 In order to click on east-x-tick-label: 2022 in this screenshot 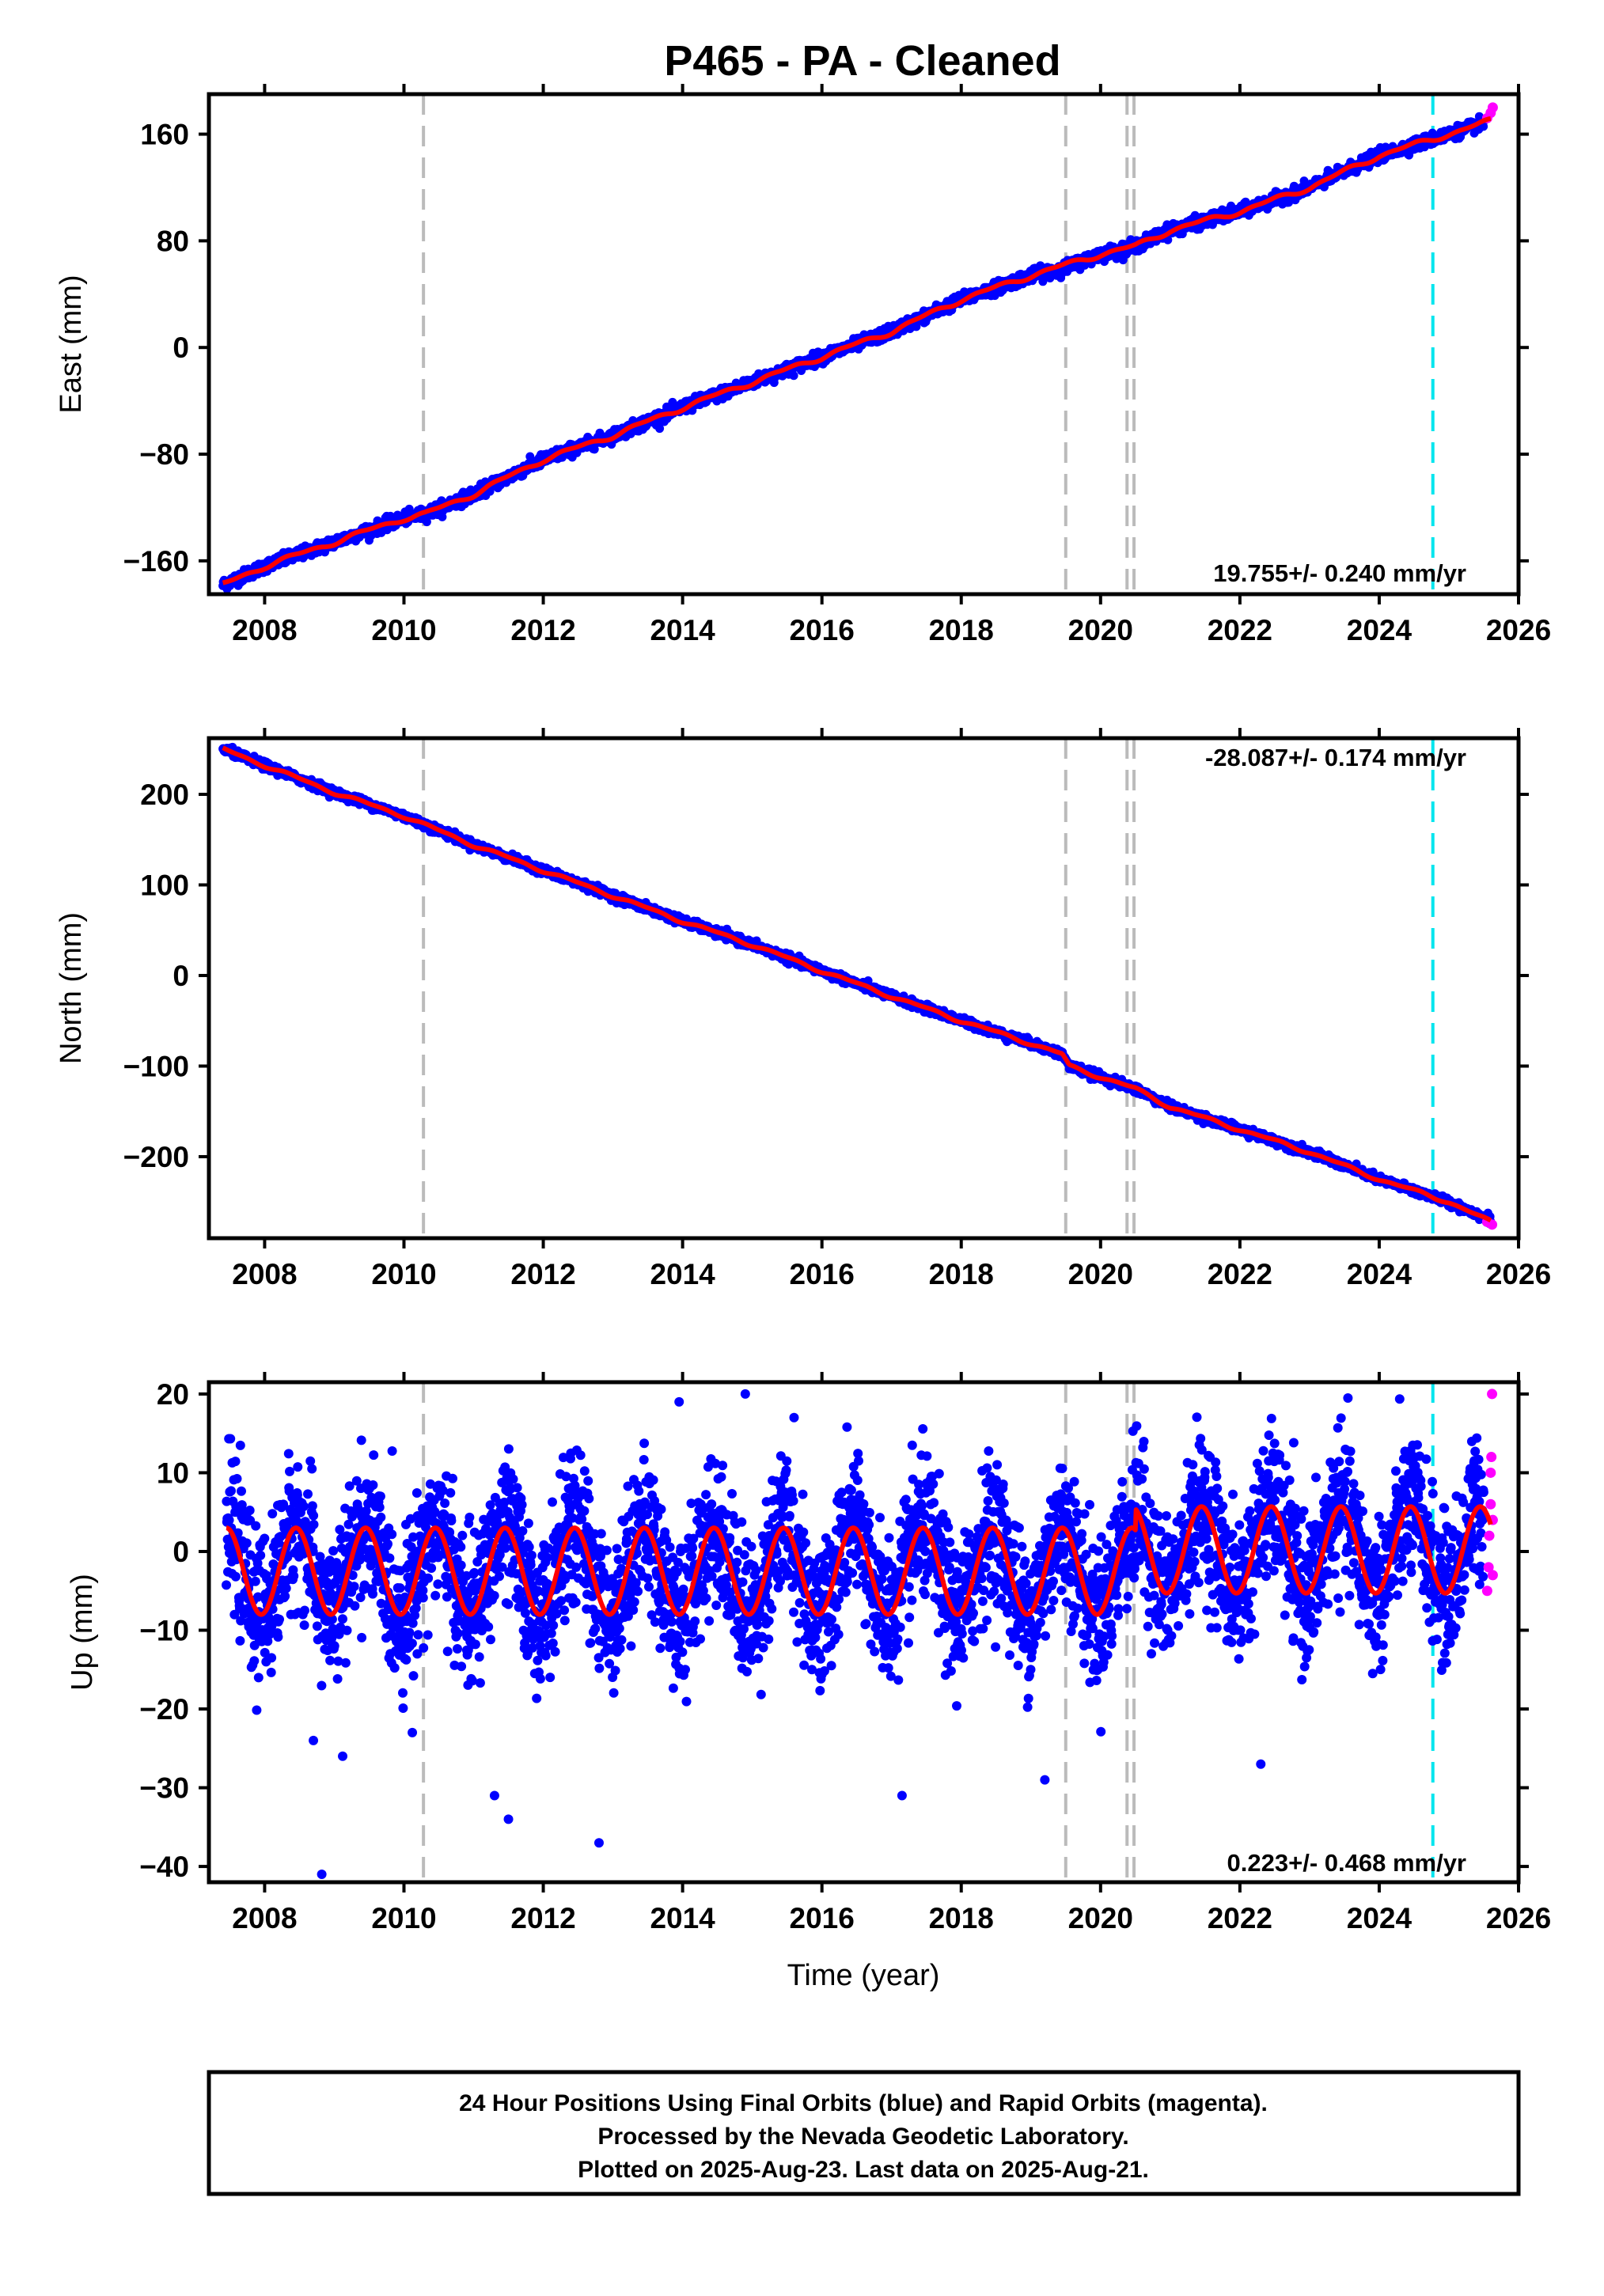, I will do `click(1240, 630)`.